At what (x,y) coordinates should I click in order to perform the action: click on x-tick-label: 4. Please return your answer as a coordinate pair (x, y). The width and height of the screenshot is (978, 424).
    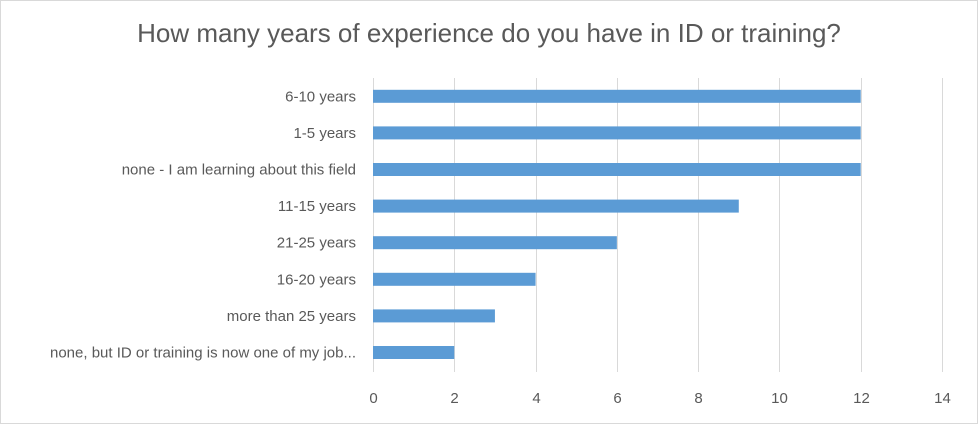
    Looking at the image, I should click on (536, 398).